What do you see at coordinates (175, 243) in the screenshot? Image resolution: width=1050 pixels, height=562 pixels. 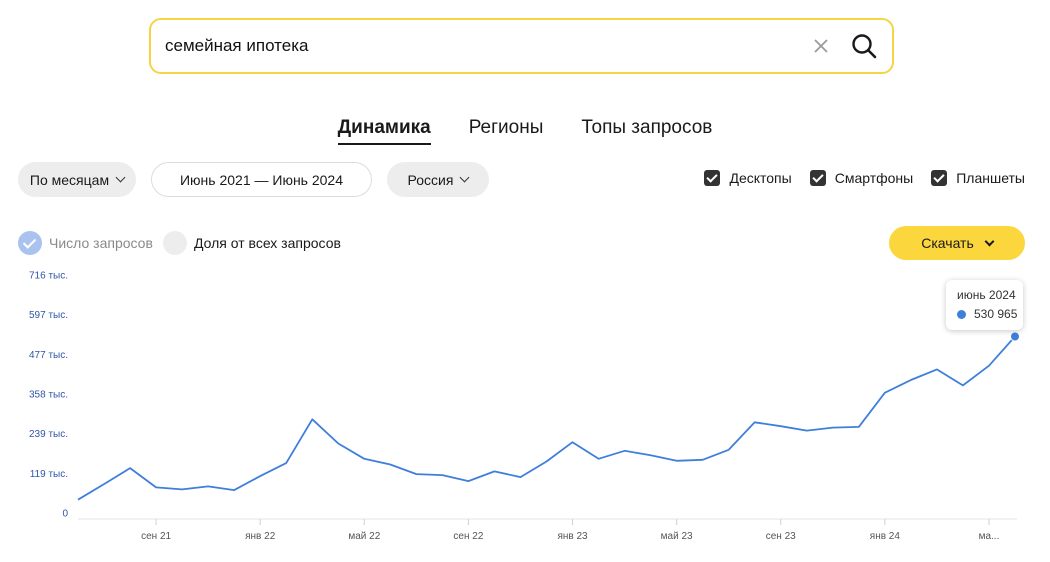 I see `radio-empty-icon` at bounding box center [175, 243].